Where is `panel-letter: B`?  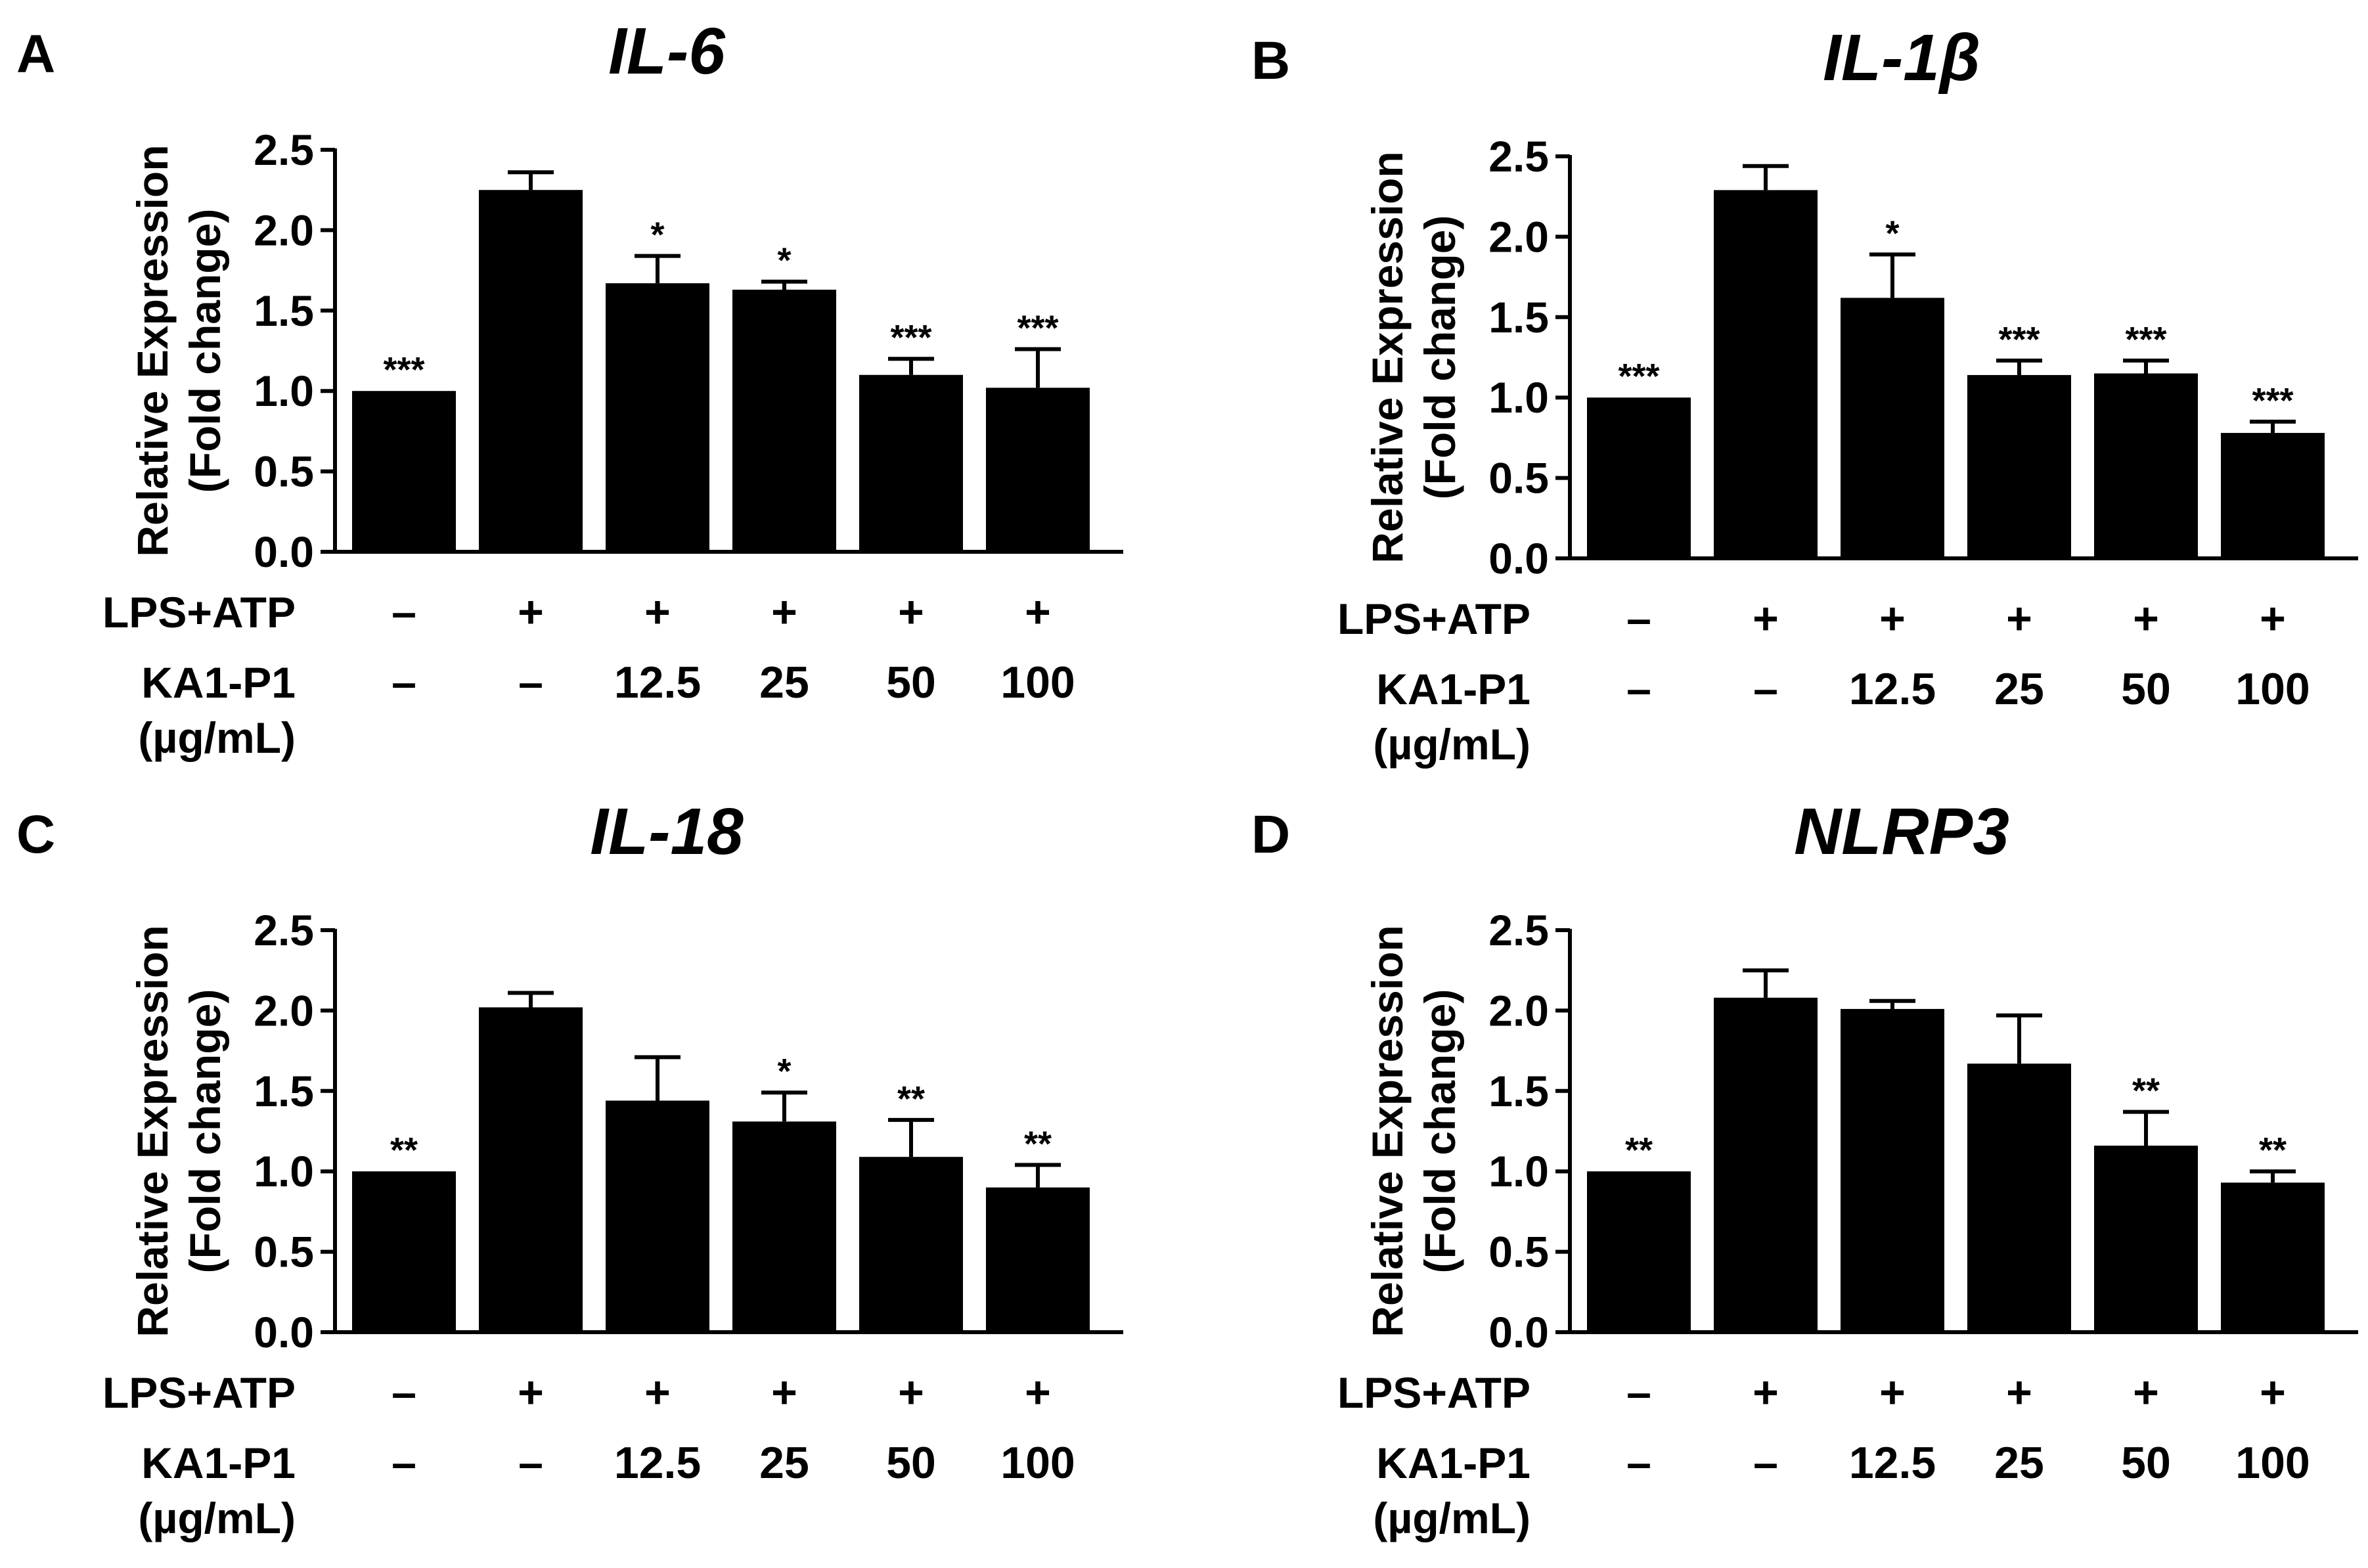
panel-letter: B is located at coordinates (1270, 61).